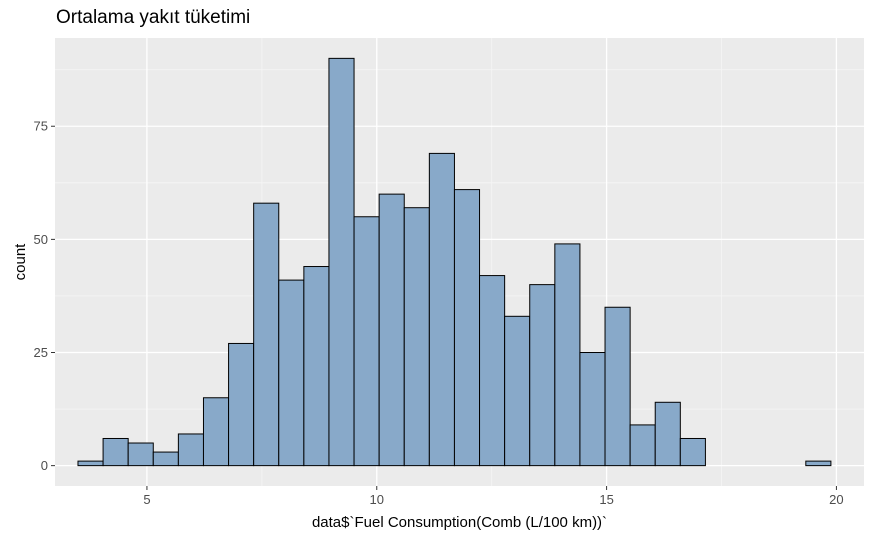  I want to click on y-tick-label: 25, so click(41, 352).